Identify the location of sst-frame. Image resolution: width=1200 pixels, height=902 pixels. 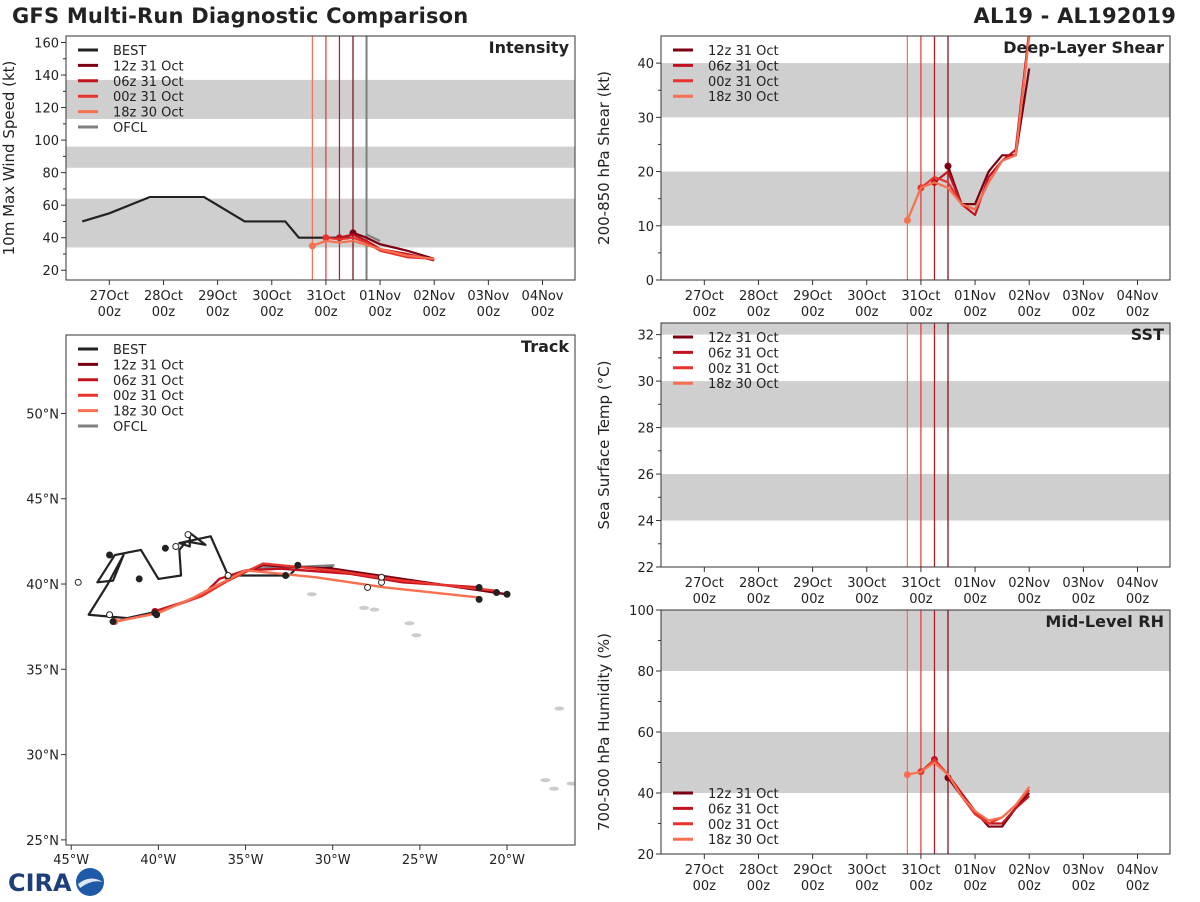
(915, 445).